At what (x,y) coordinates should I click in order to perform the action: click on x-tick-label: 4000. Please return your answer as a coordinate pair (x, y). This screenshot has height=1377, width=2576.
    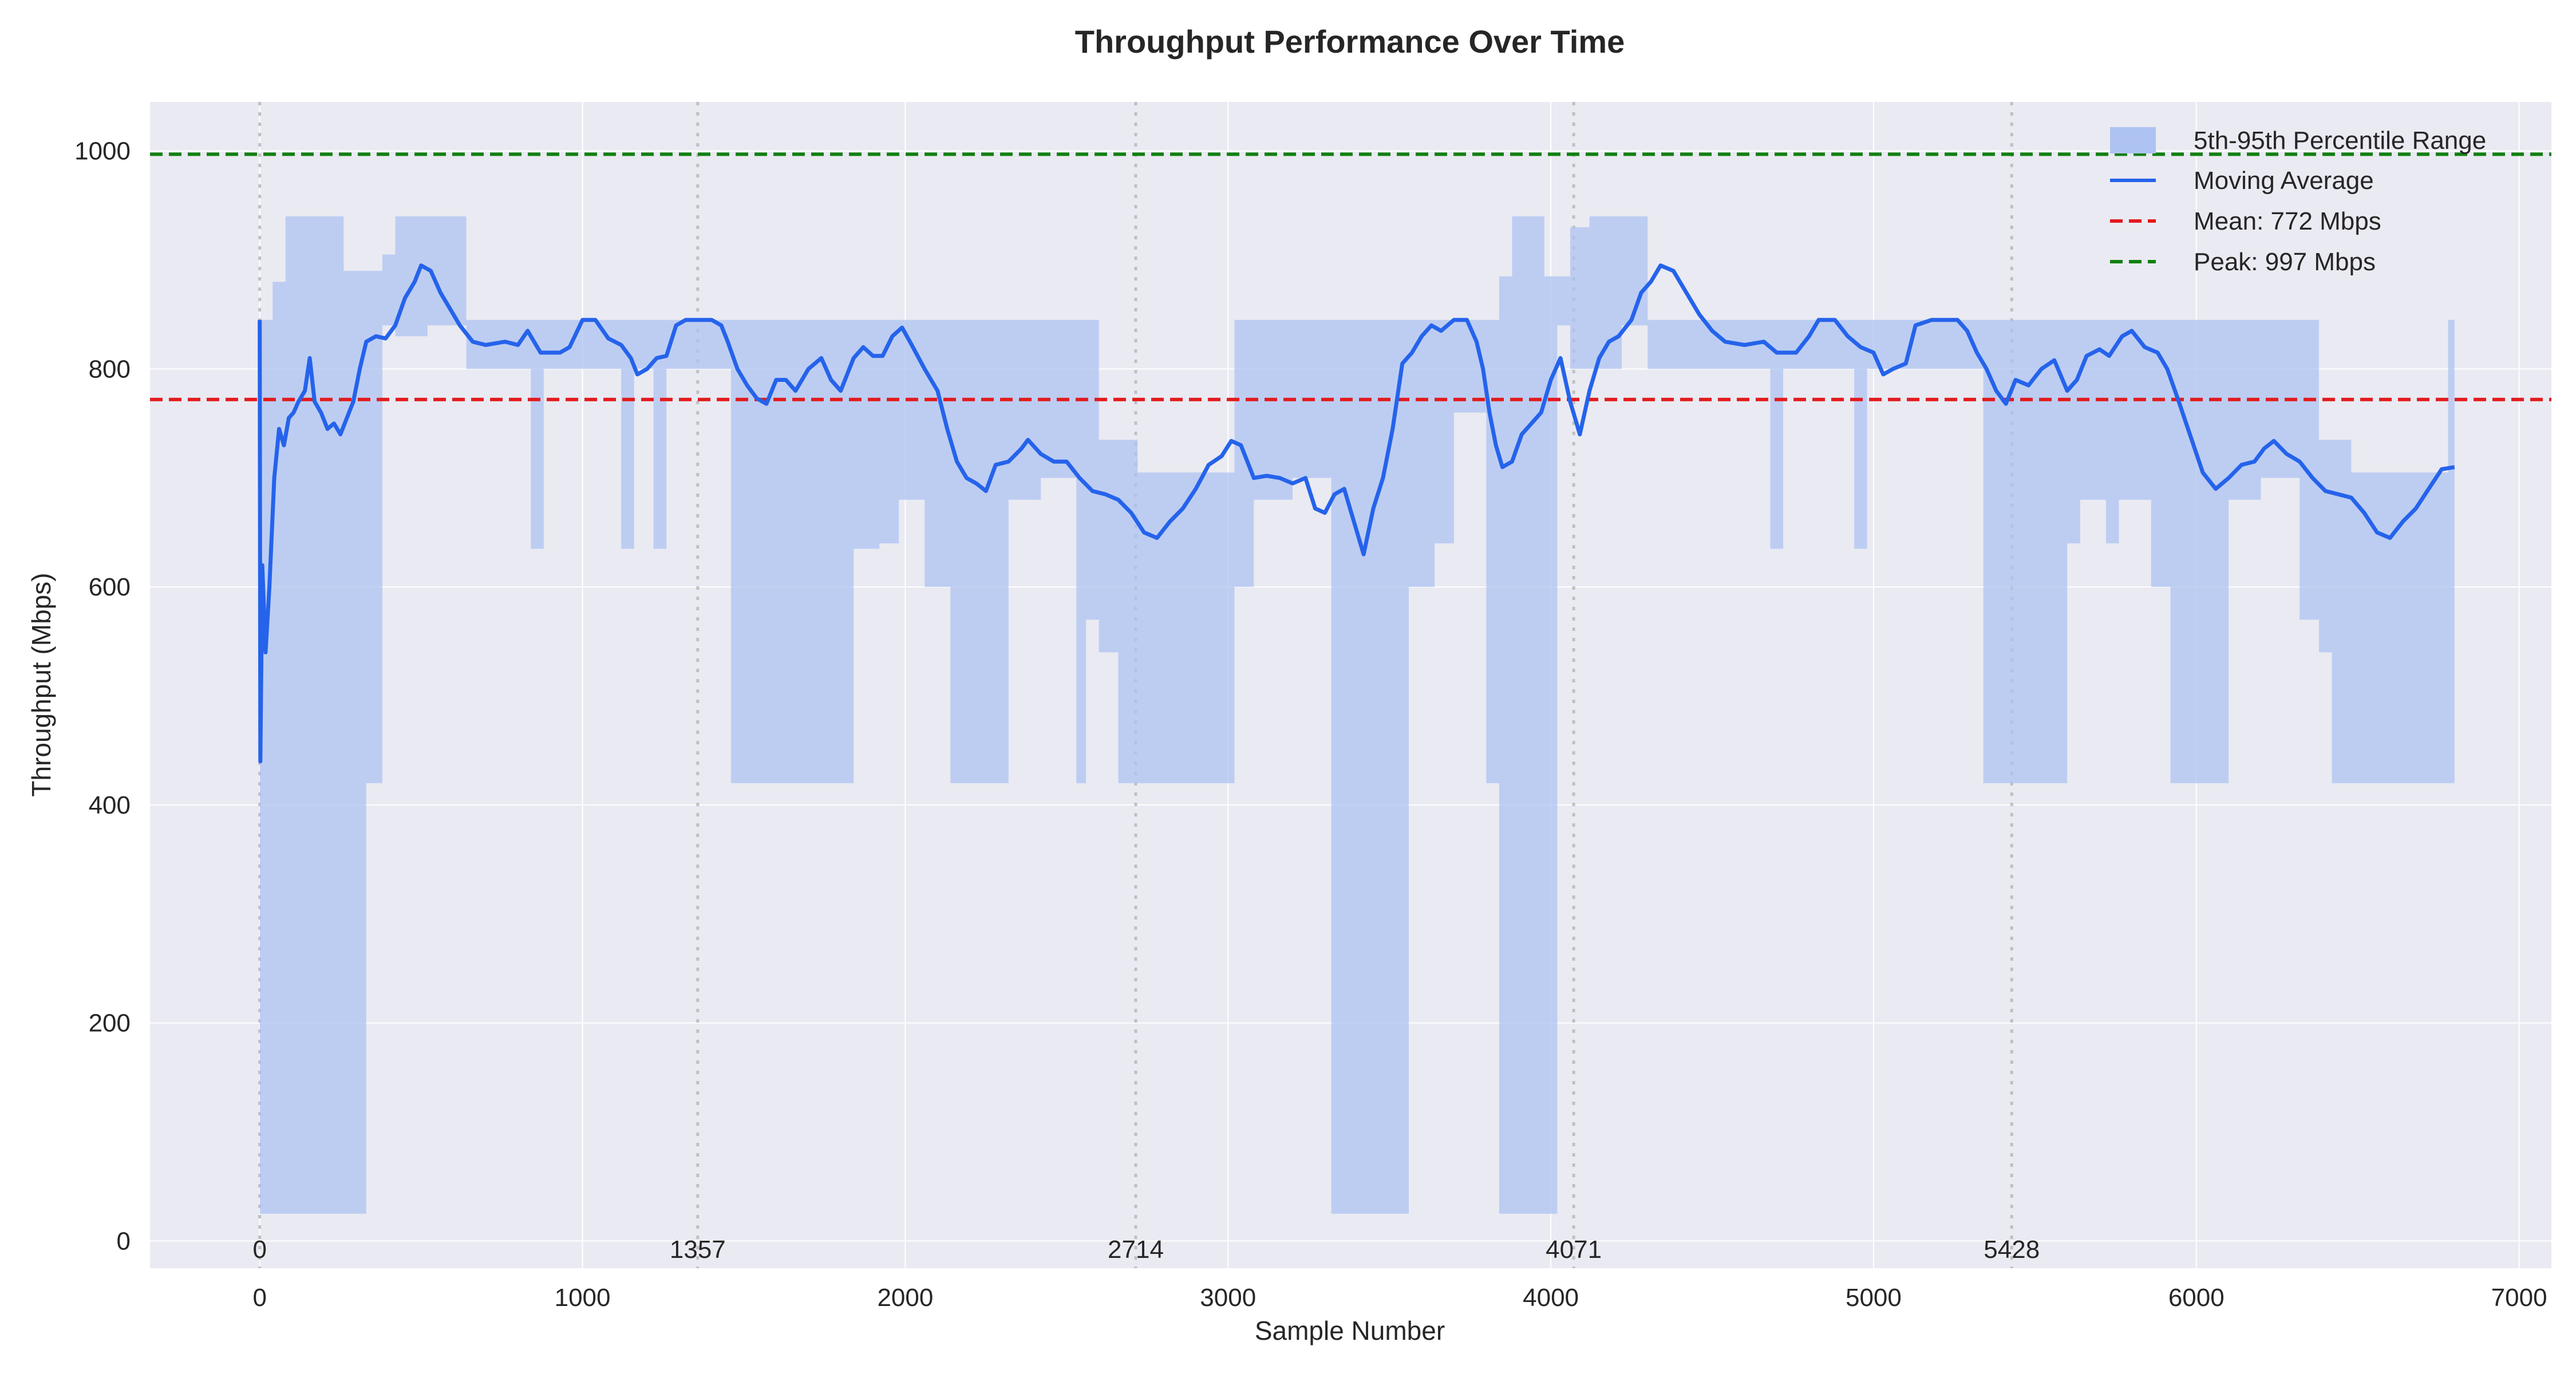
    Looking at the image, I should click on (1551, 1298).